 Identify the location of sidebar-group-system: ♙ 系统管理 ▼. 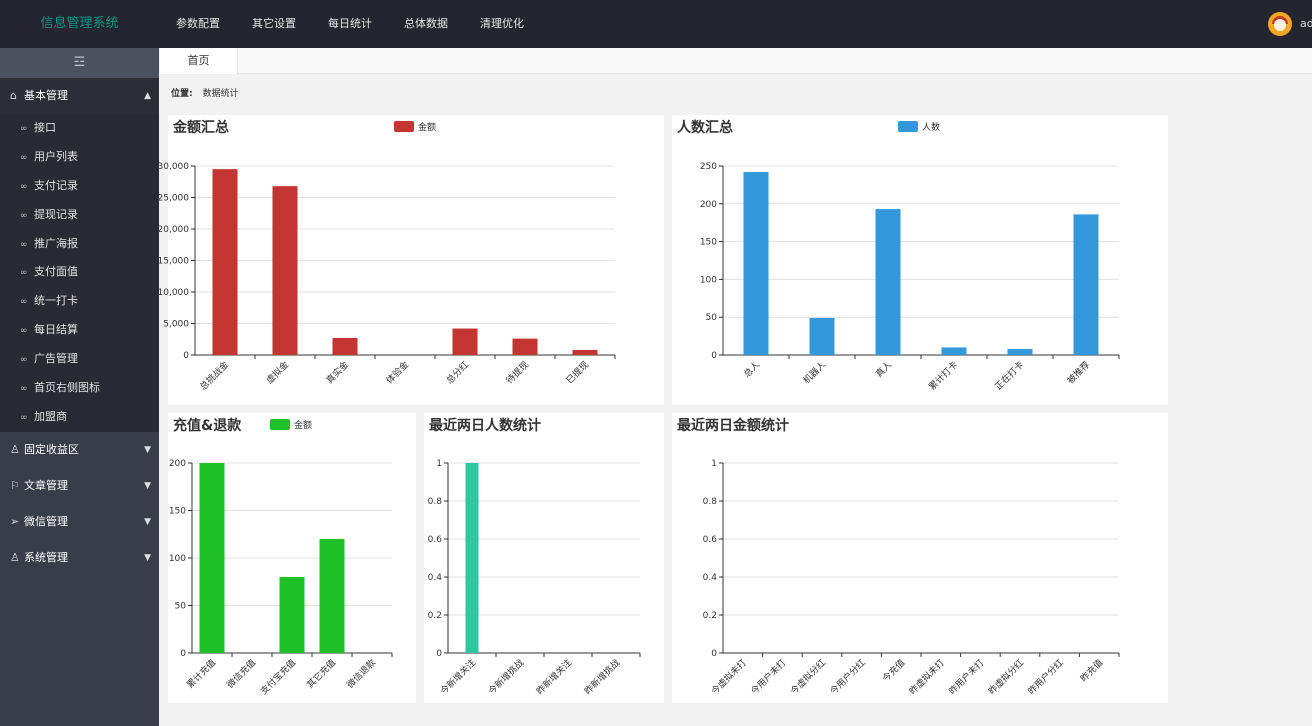
(79, 558).